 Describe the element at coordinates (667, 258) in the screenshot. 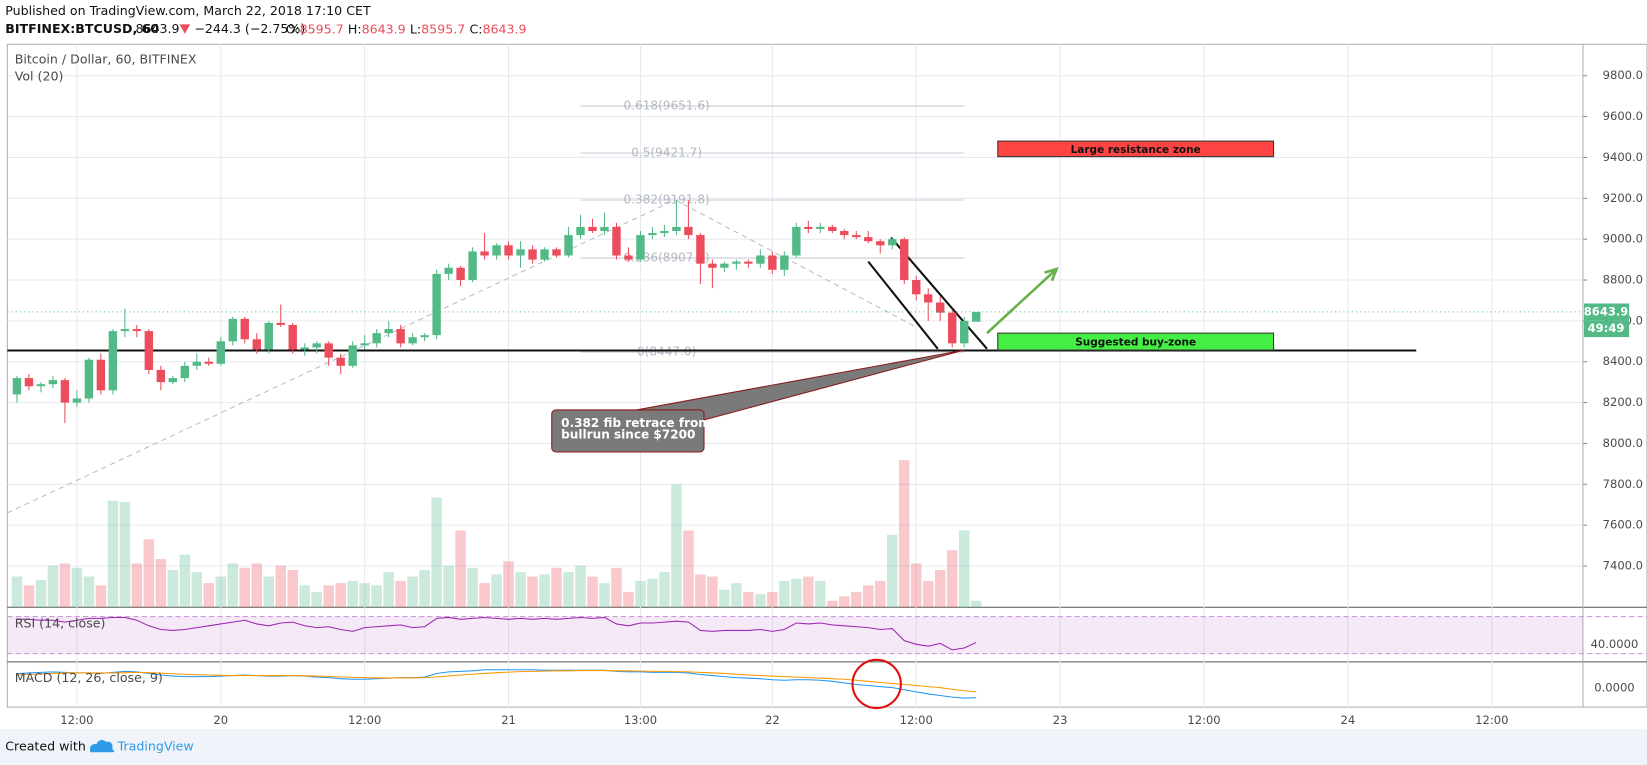

I see `fib-label: 0.236(8907.4)` at that location.